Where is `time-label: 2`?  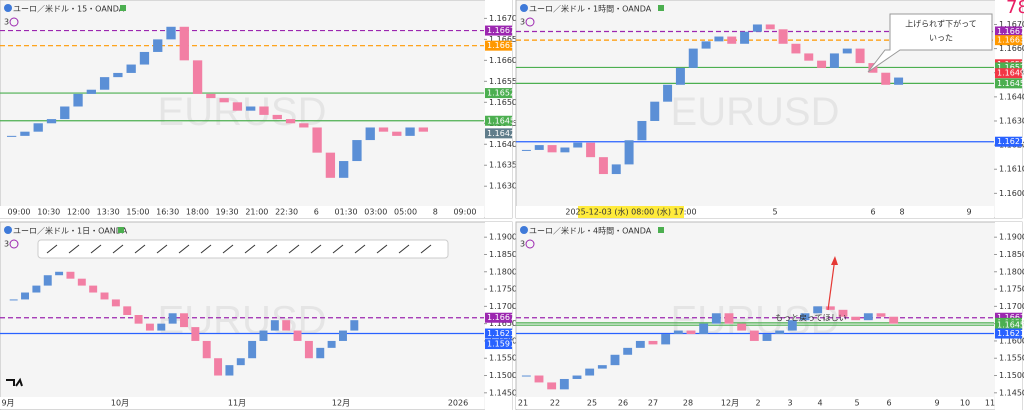 time-label: 2 is located at coordinates (757, 403).